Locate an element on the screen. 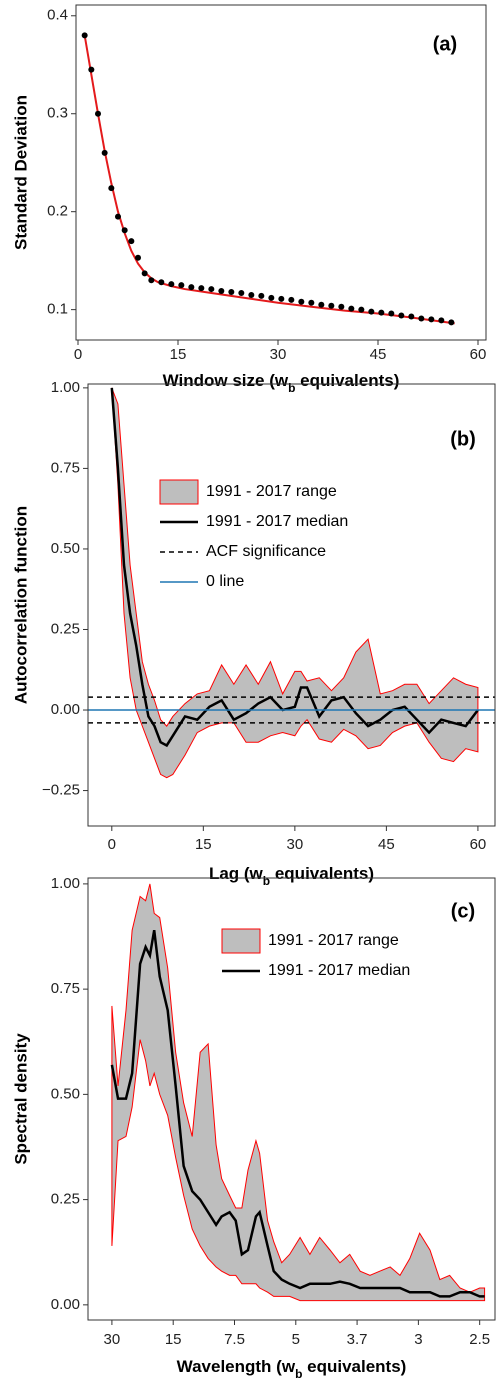 The width and height of the screenshot is (501, 1380). x-axis-title: Window size (wb equivalents) is located at coordinates (281, 383).